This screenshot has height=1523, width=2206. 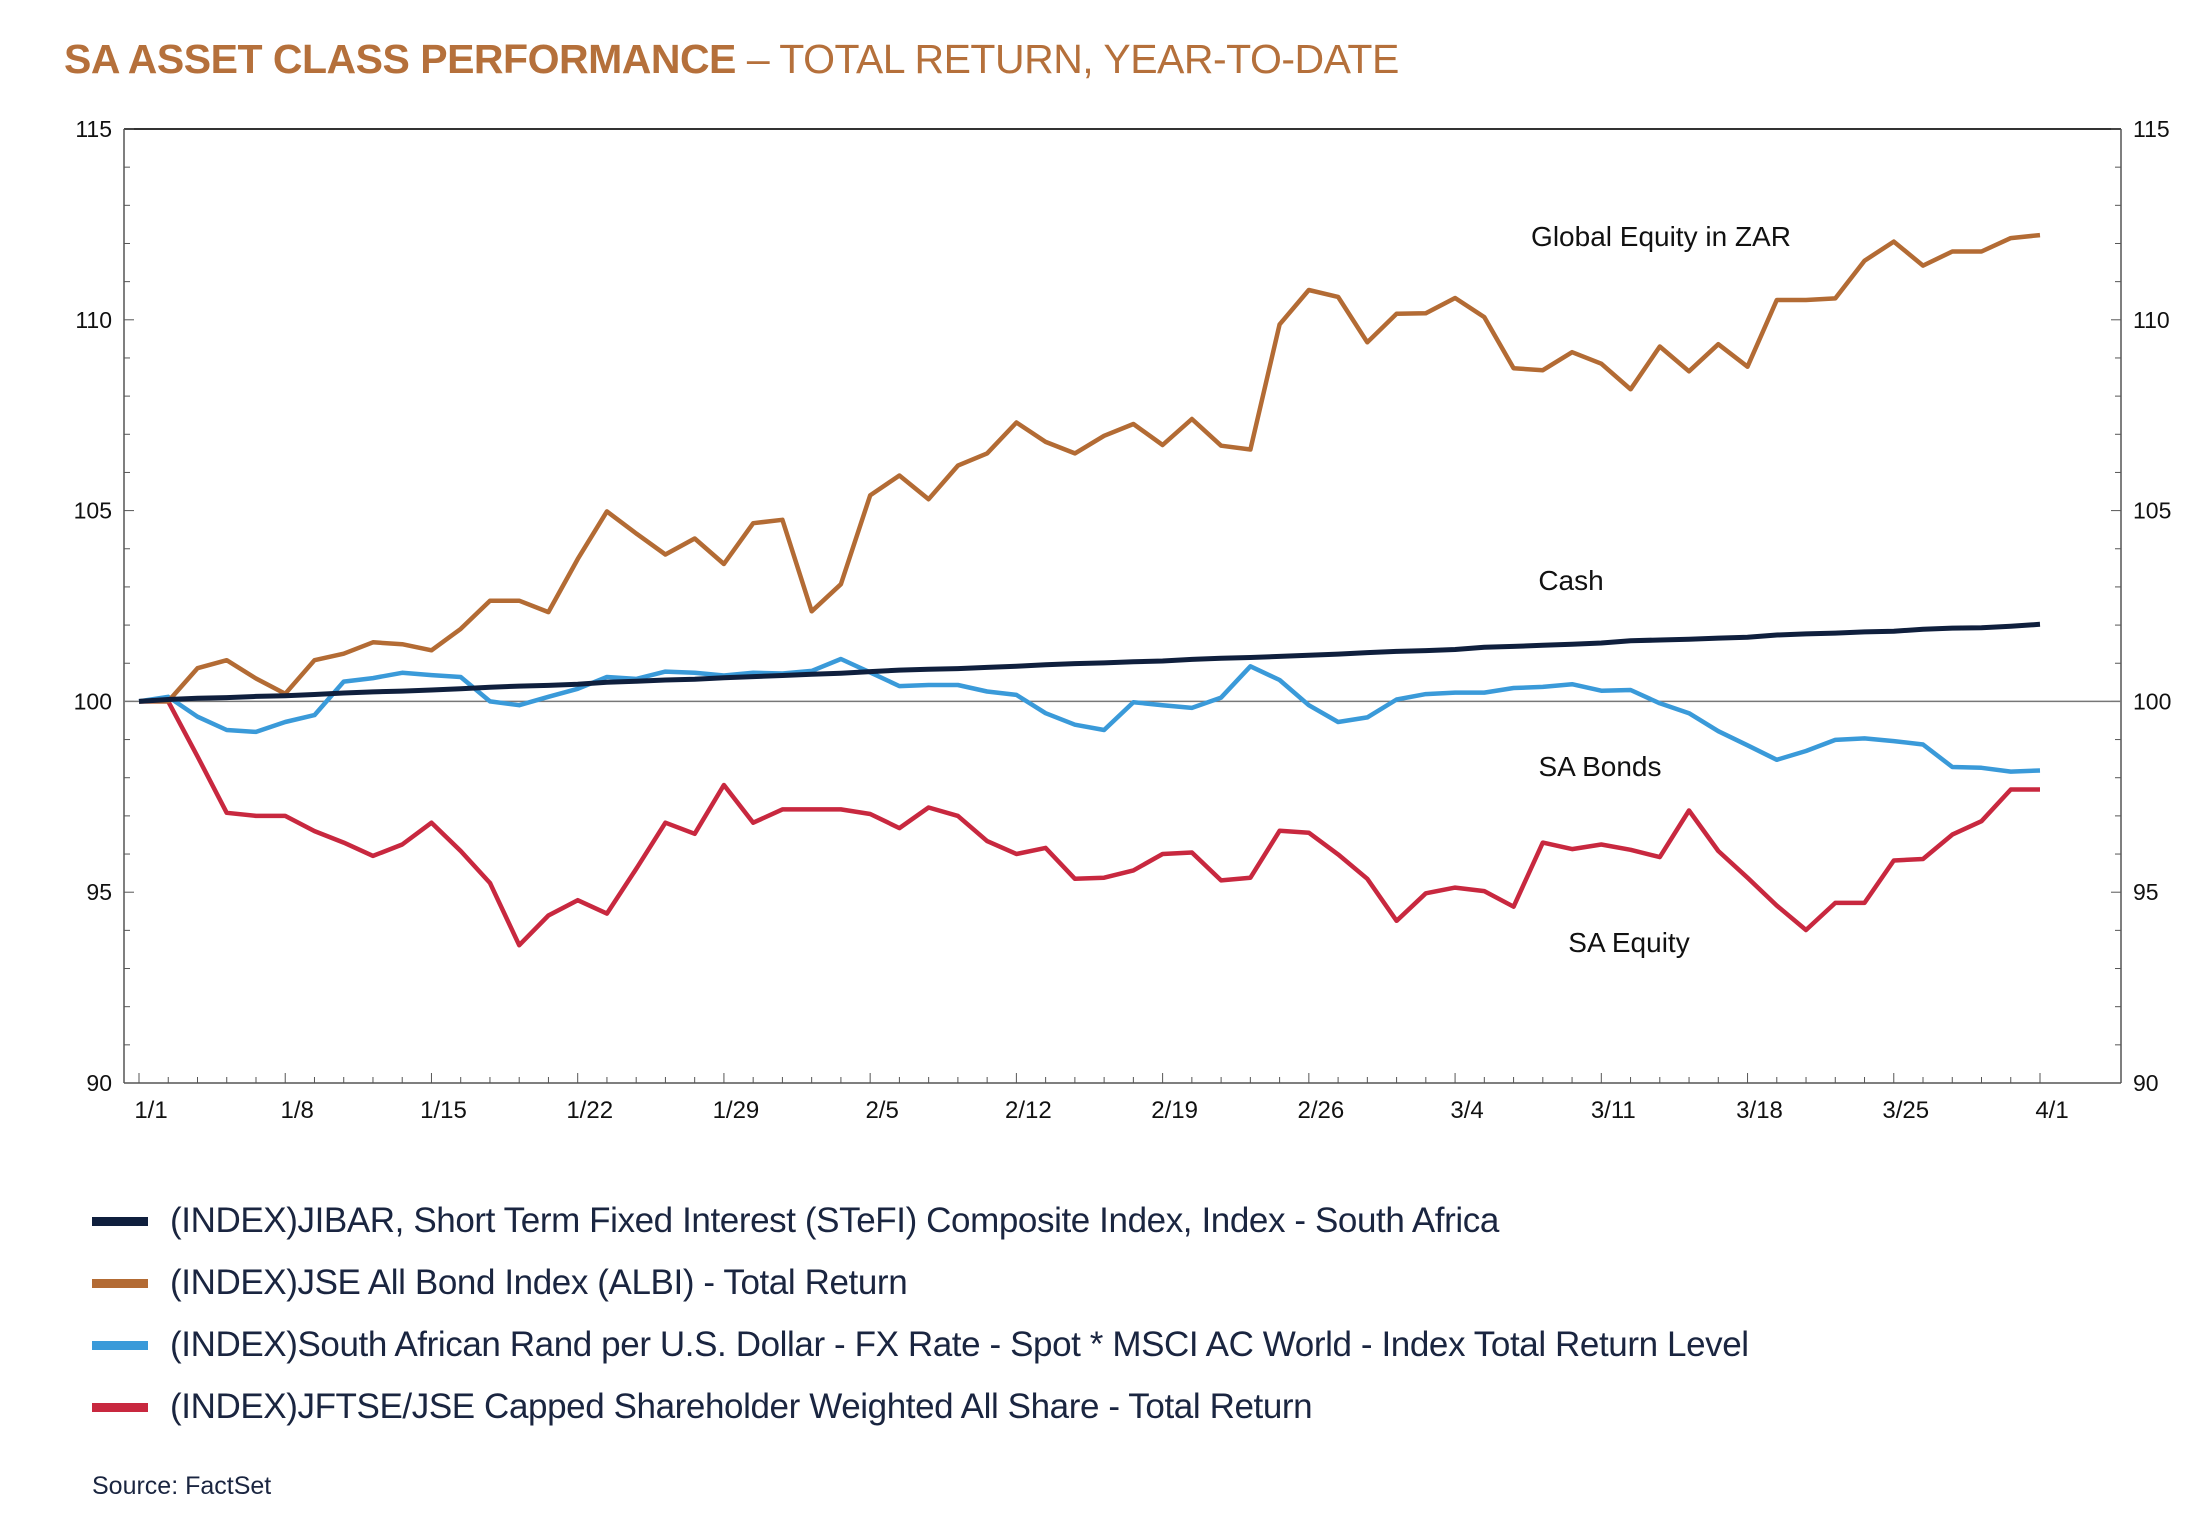 I want to click on y-tick-label: 100, so click(x=93, y=701).